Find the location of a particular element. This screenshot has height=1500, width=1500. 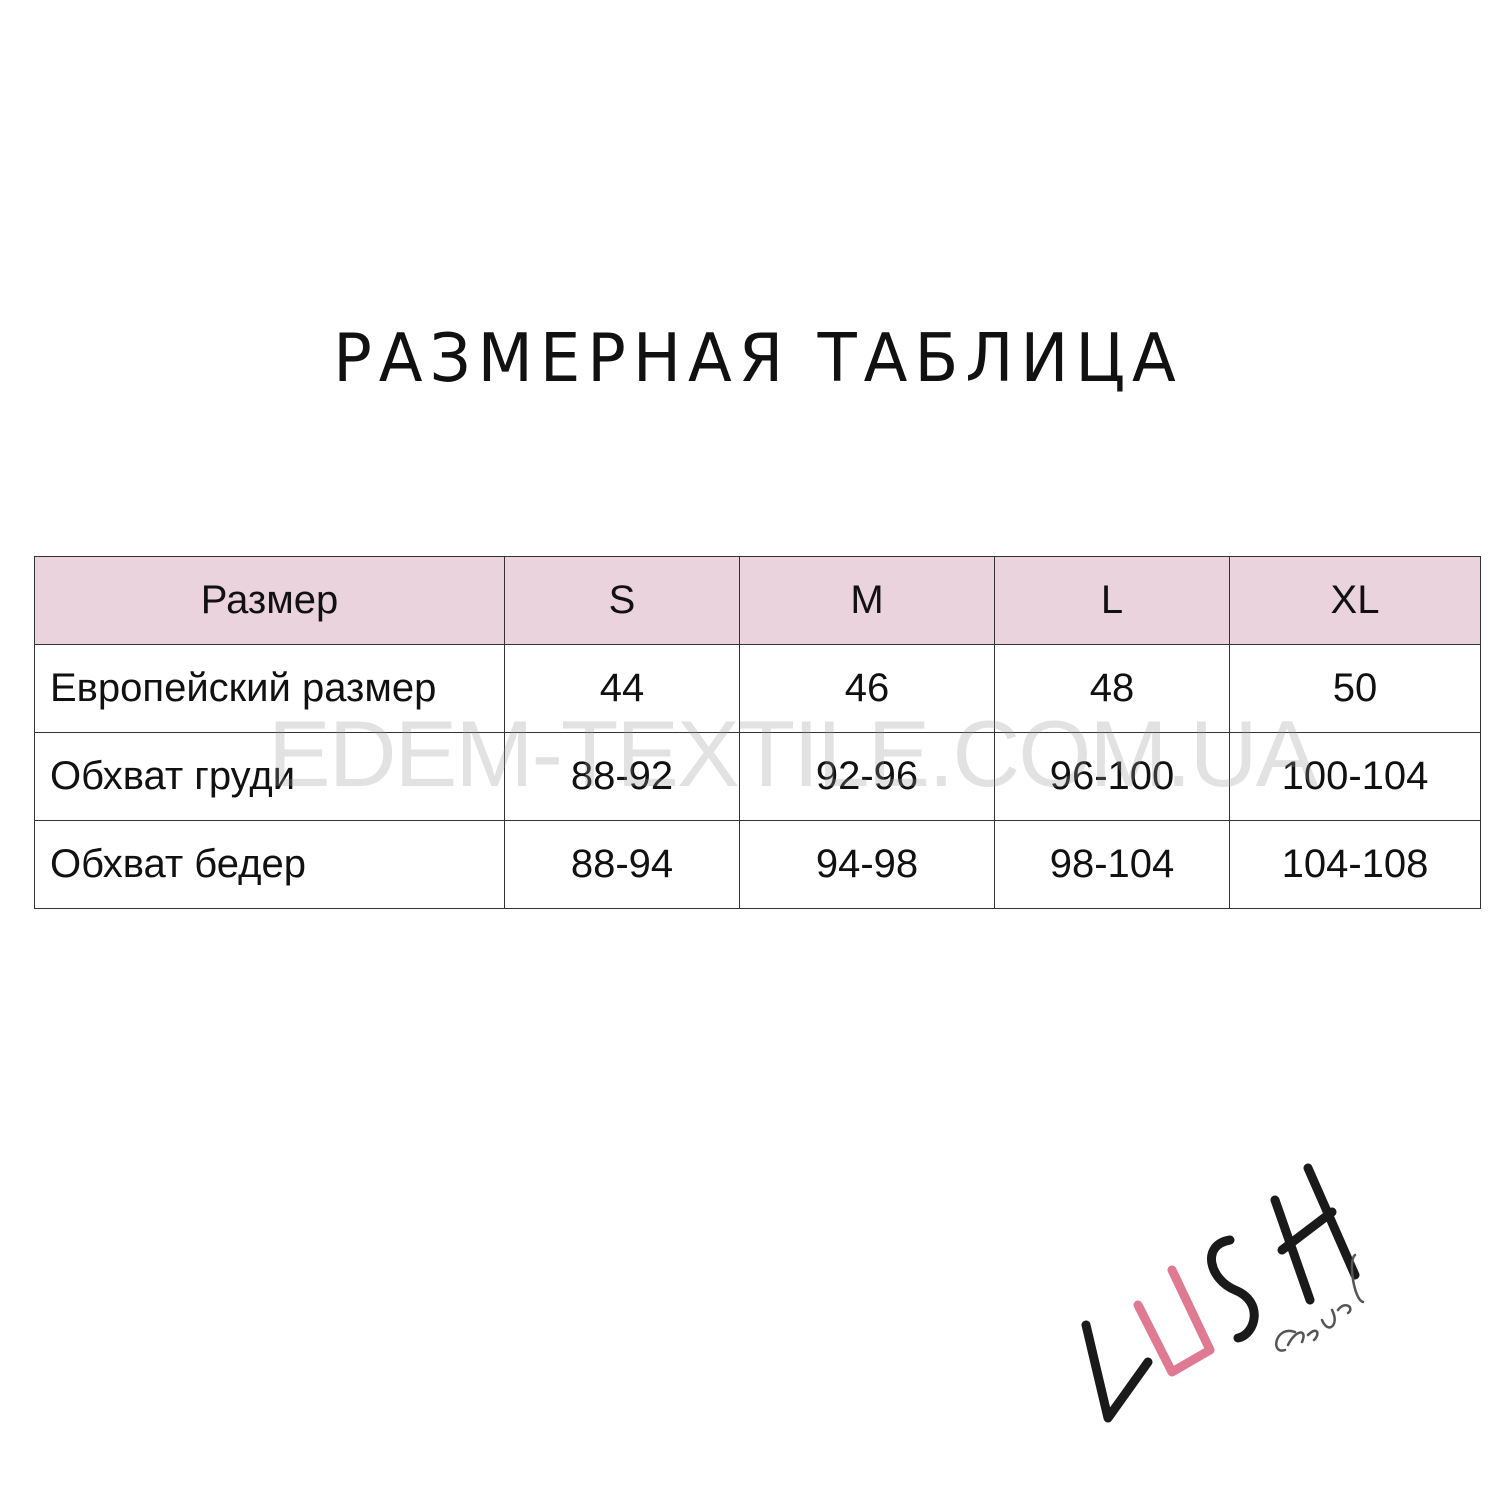

brand-logo is located at coordinates (1223, 1293).